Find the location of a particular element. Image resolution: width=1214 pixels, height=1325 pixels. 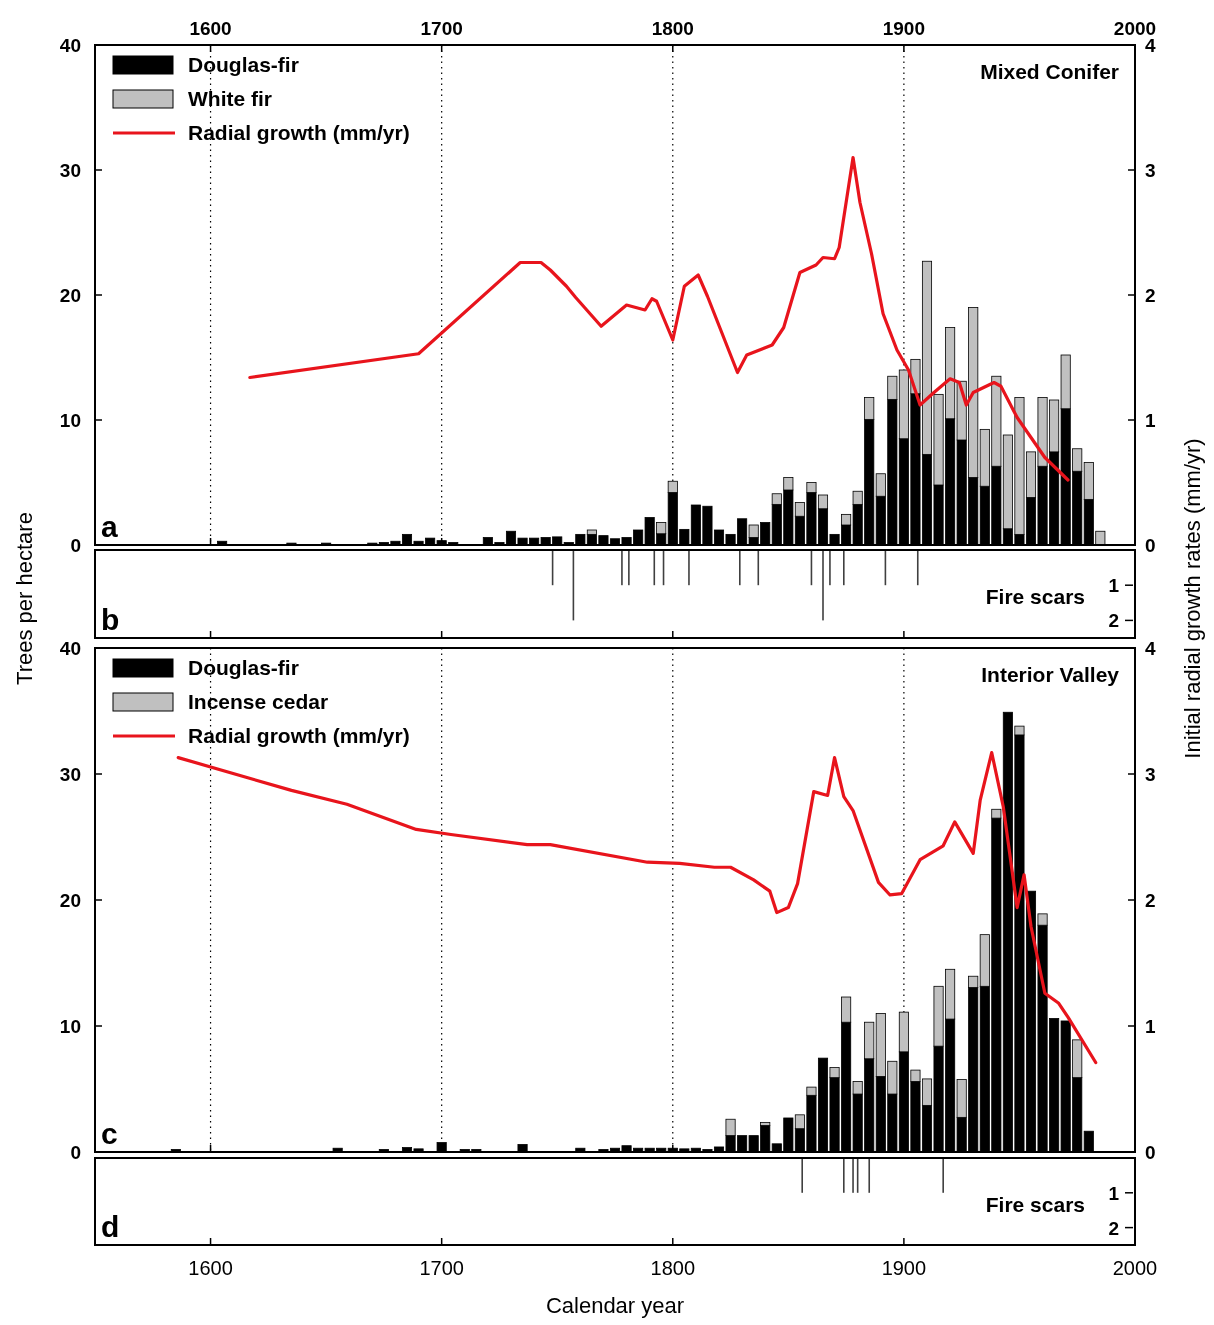

annotation: b is located at coordinates (110, 619).